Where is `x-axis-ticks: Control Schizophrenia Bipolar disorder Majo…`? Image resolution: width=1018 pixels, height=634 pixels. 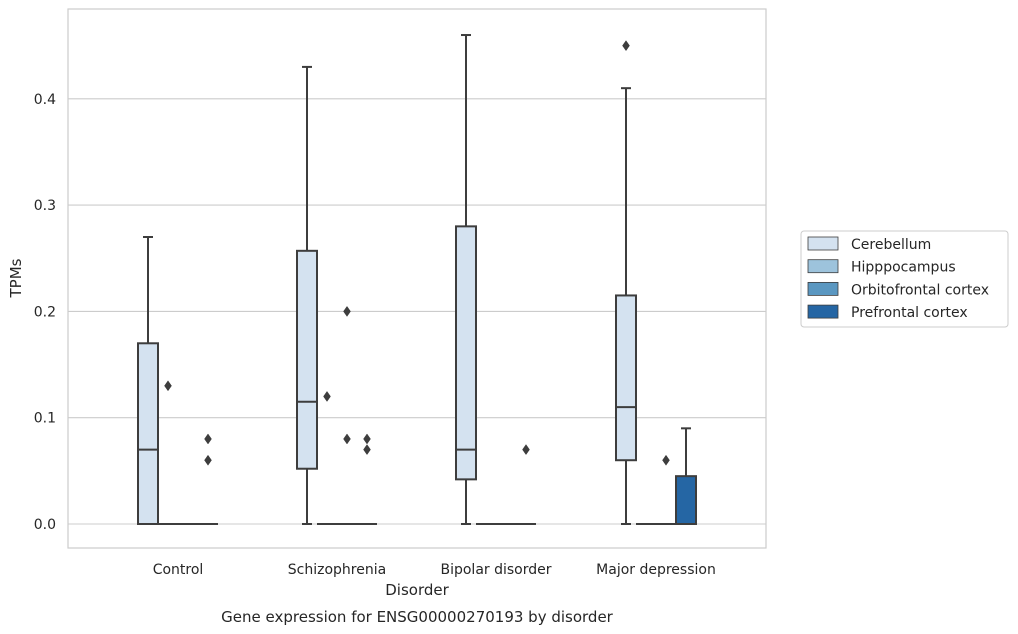 x-axis-ticks: Control Schizophrenia Bipolar disorder Majo… is located at coordinates (434, 570).